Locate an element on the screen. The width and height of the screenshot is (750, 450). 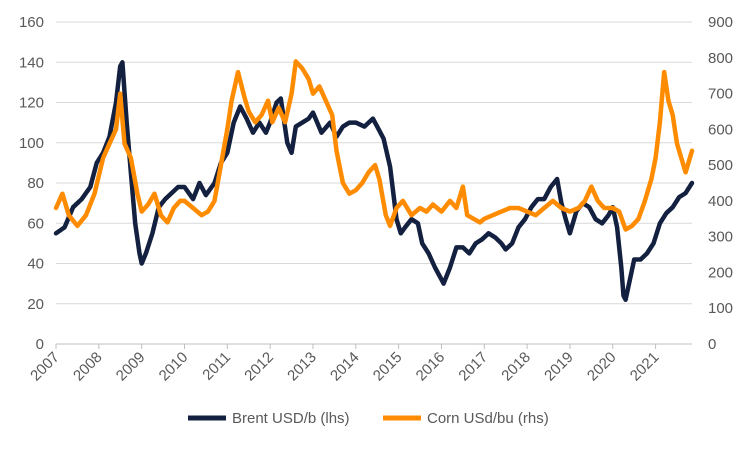
legend-label-corn: Corn USd/bu (rhs) is located at coordinates (488, 418).